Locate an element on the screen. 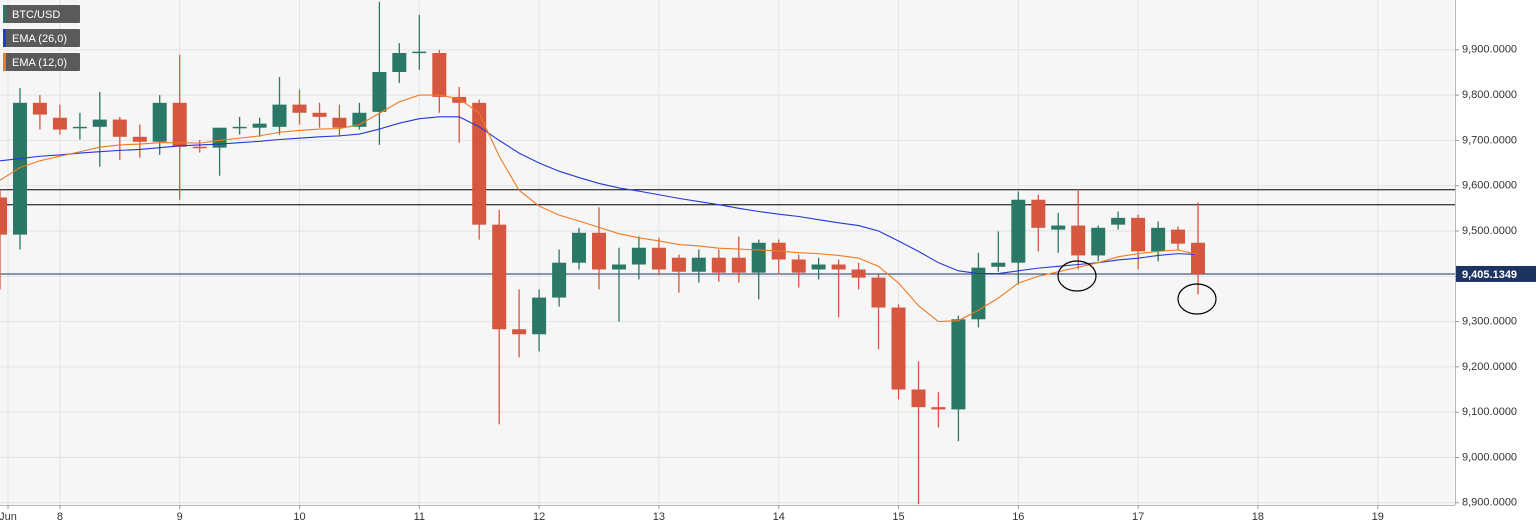 This screenshot has width=1536, height=527. x-tick-label: 9 is located at coordinates (180, 517).